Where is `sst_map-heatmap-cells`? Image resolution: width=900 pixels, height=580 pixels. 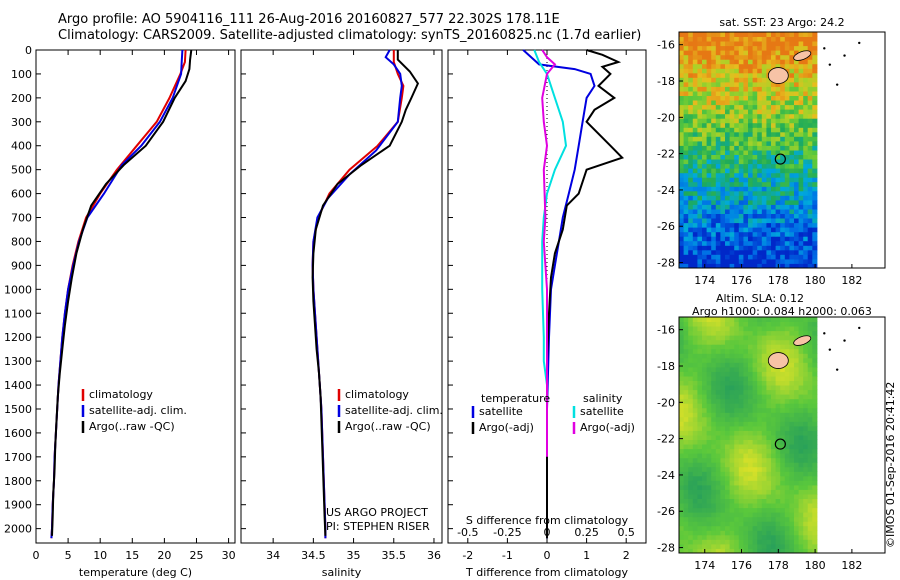 sst_map-heatmap-cells is located at coordinates (748, 150).